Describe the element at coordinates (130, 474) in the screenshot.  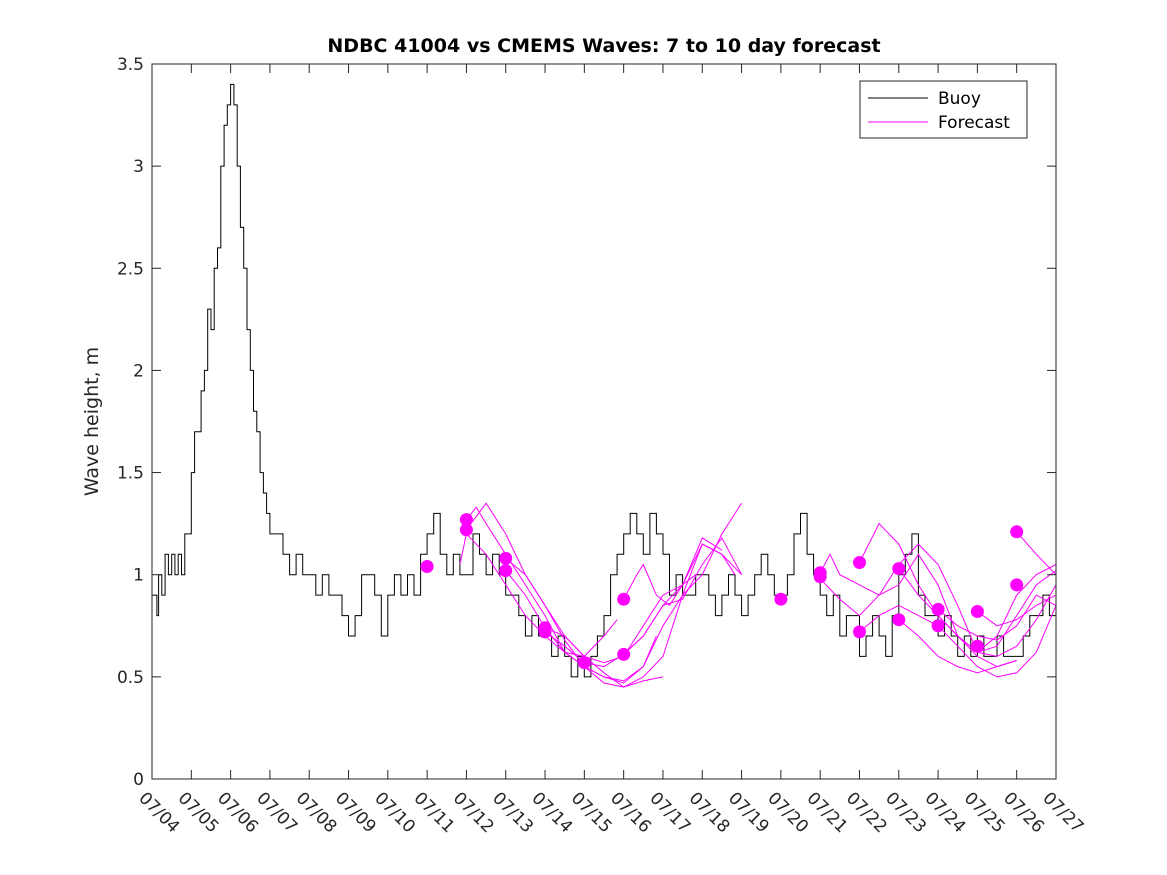
I see `y-tick-label-3: 1.5` at that location.